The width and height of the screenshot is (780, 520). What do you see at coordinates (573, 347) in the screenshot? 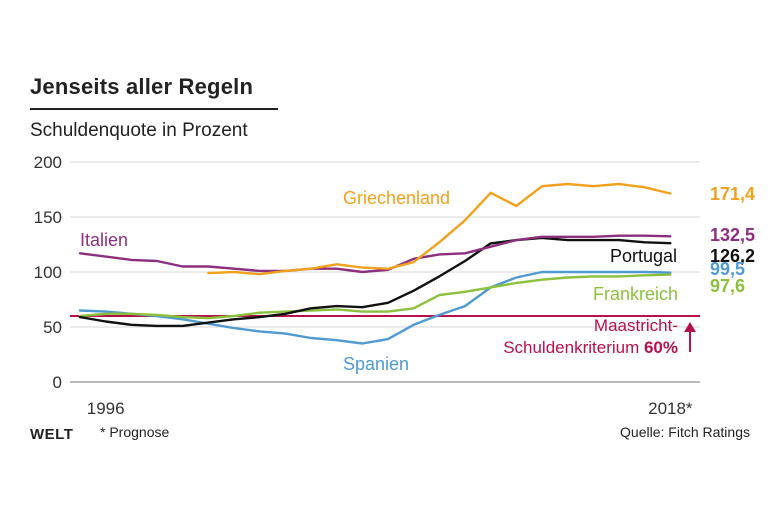
I see `maastricht-label-text: Schuldenkriterium` at bounding box center [573, 347].